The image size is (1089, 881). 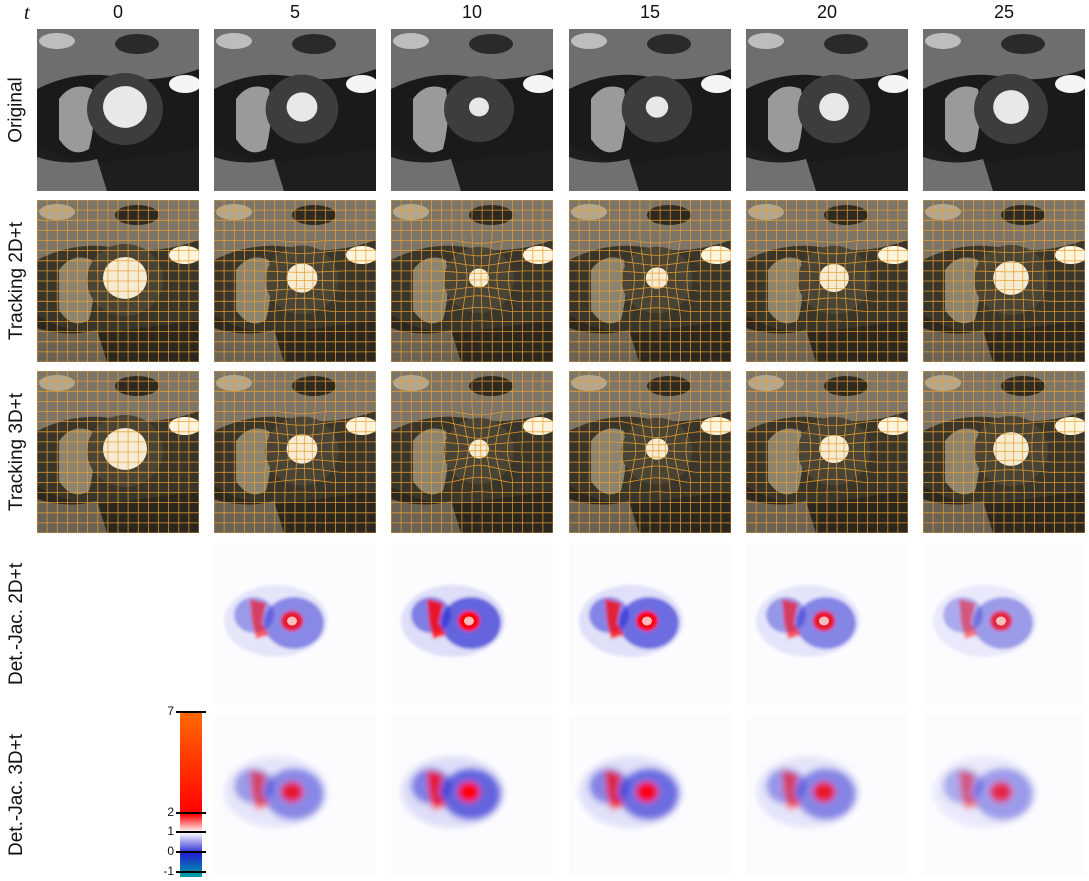 I want to click on panel-mri-2d-t25, so click(x=1004, y=281).